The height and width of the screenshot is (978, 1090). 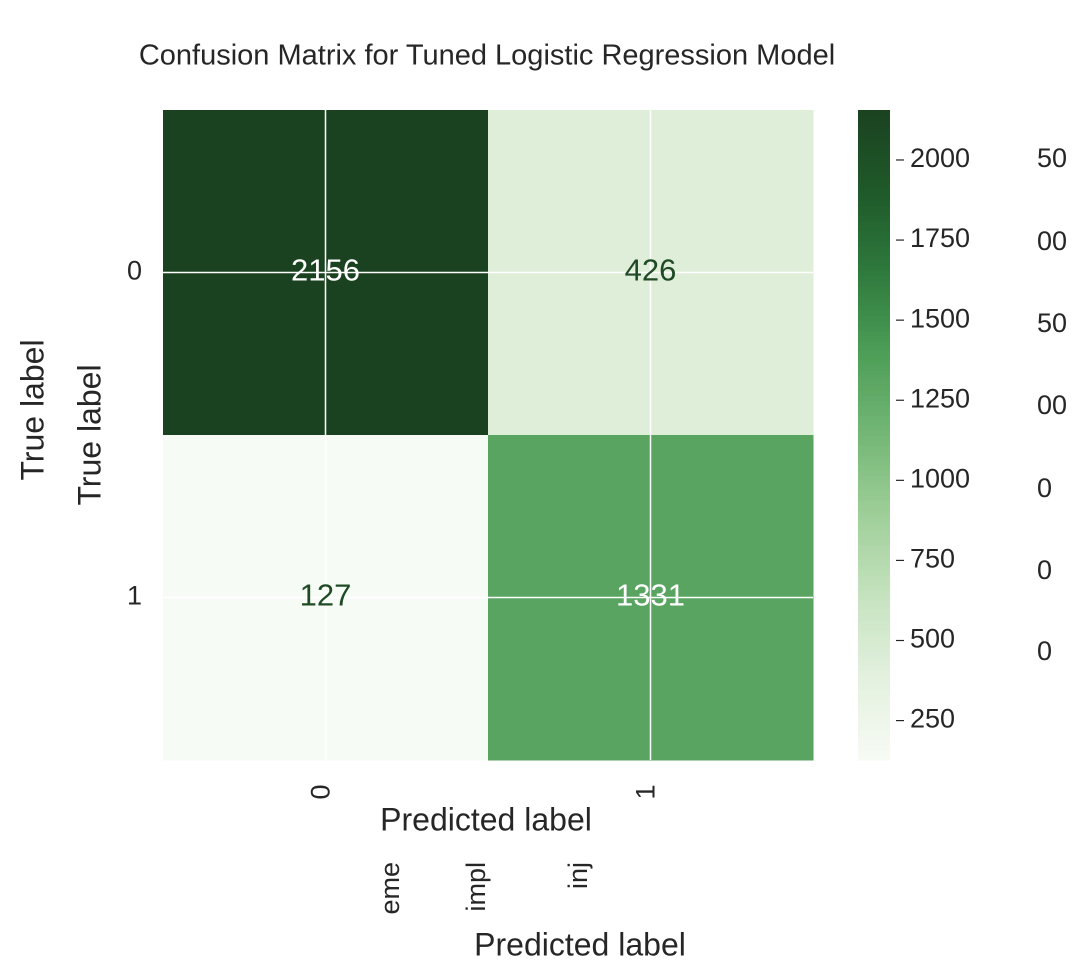 I want to click on ghost-colorbar-tick-label: 50, so click(x=1052, y=323).